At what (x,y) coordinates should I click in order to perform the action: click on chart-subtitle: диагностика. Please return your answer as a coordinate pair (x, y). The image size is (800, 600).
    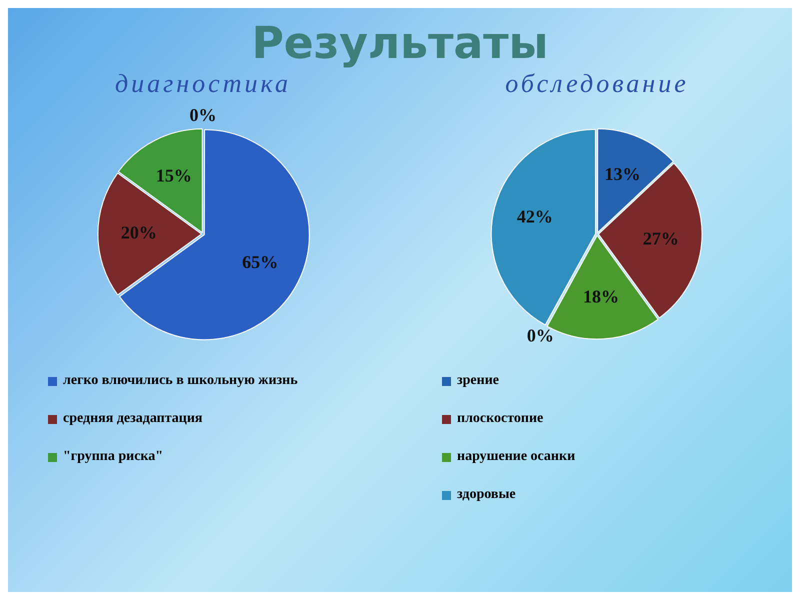
    Looking at the image, I should click on (203, 84).